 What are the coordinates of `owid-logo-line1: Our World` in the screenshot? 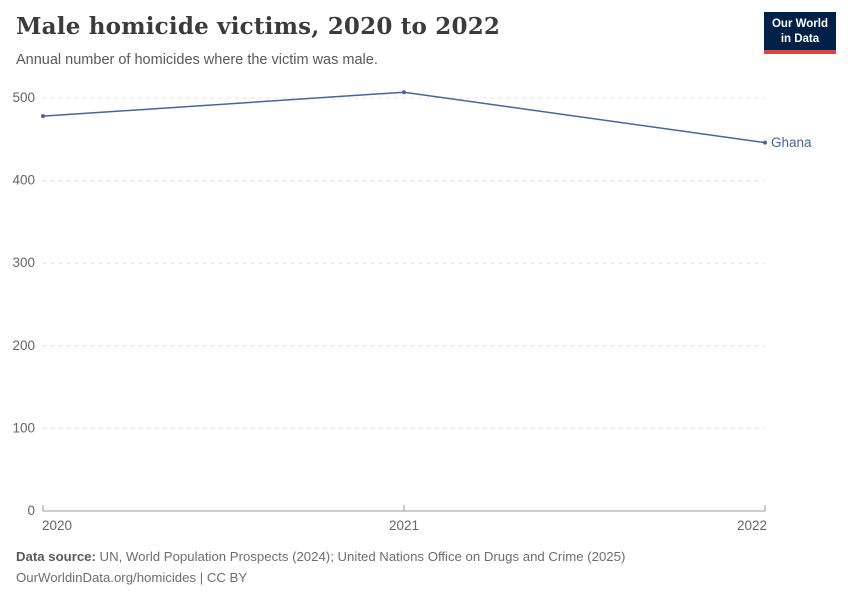 It's located at (799, 24).